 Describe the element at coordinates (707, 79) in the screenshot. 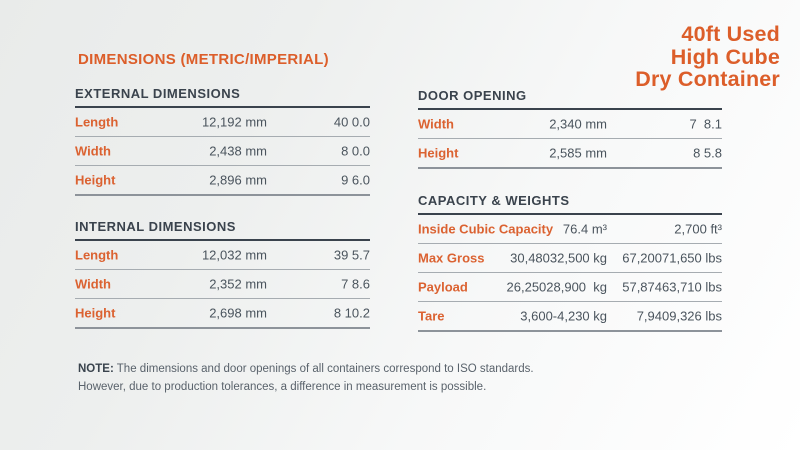

I see `product-title-line-3: Dry Container` at that location.